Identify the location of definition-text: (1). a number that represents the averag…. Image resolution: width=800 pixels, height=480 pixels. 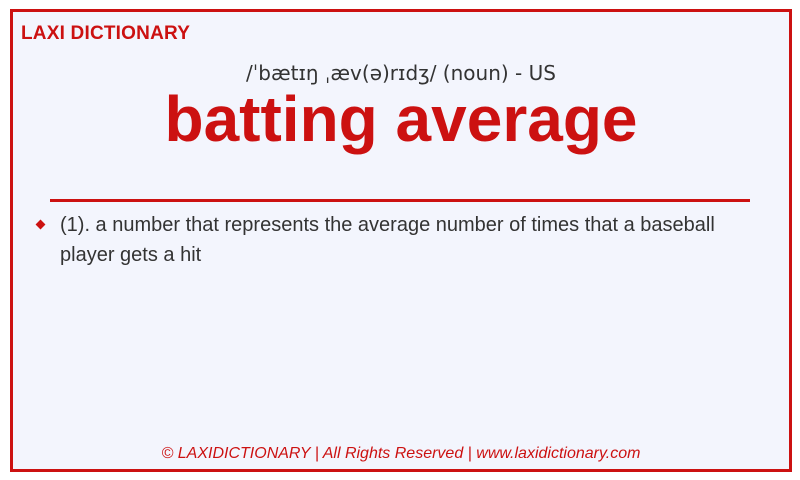
(387, 240).